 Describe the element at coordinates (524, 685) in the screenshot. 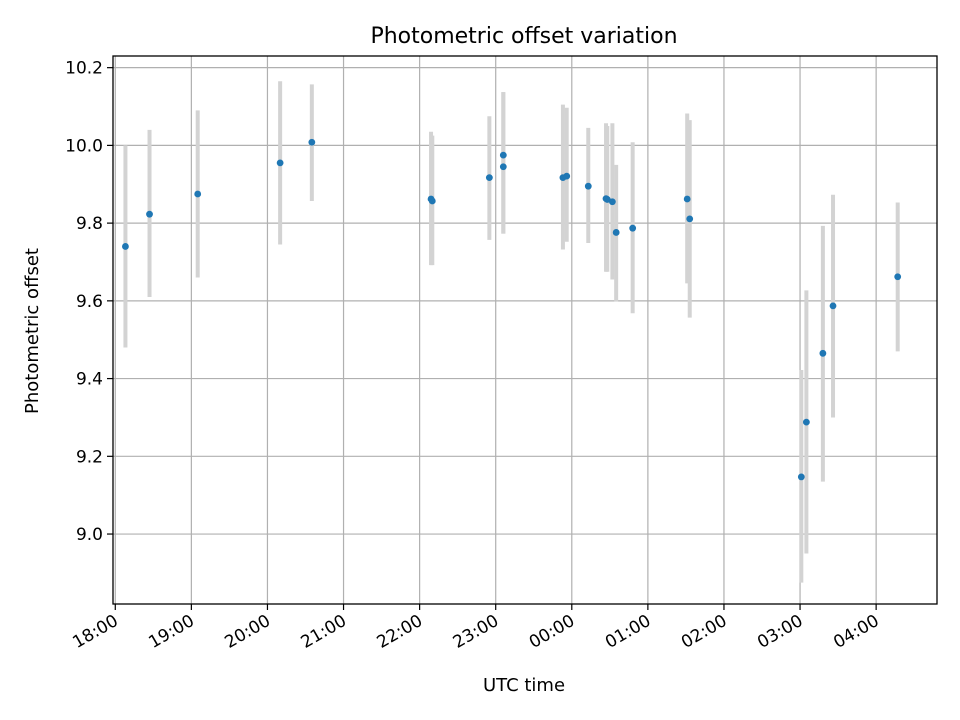

I see `x-axis-label: UTC time` at that location.